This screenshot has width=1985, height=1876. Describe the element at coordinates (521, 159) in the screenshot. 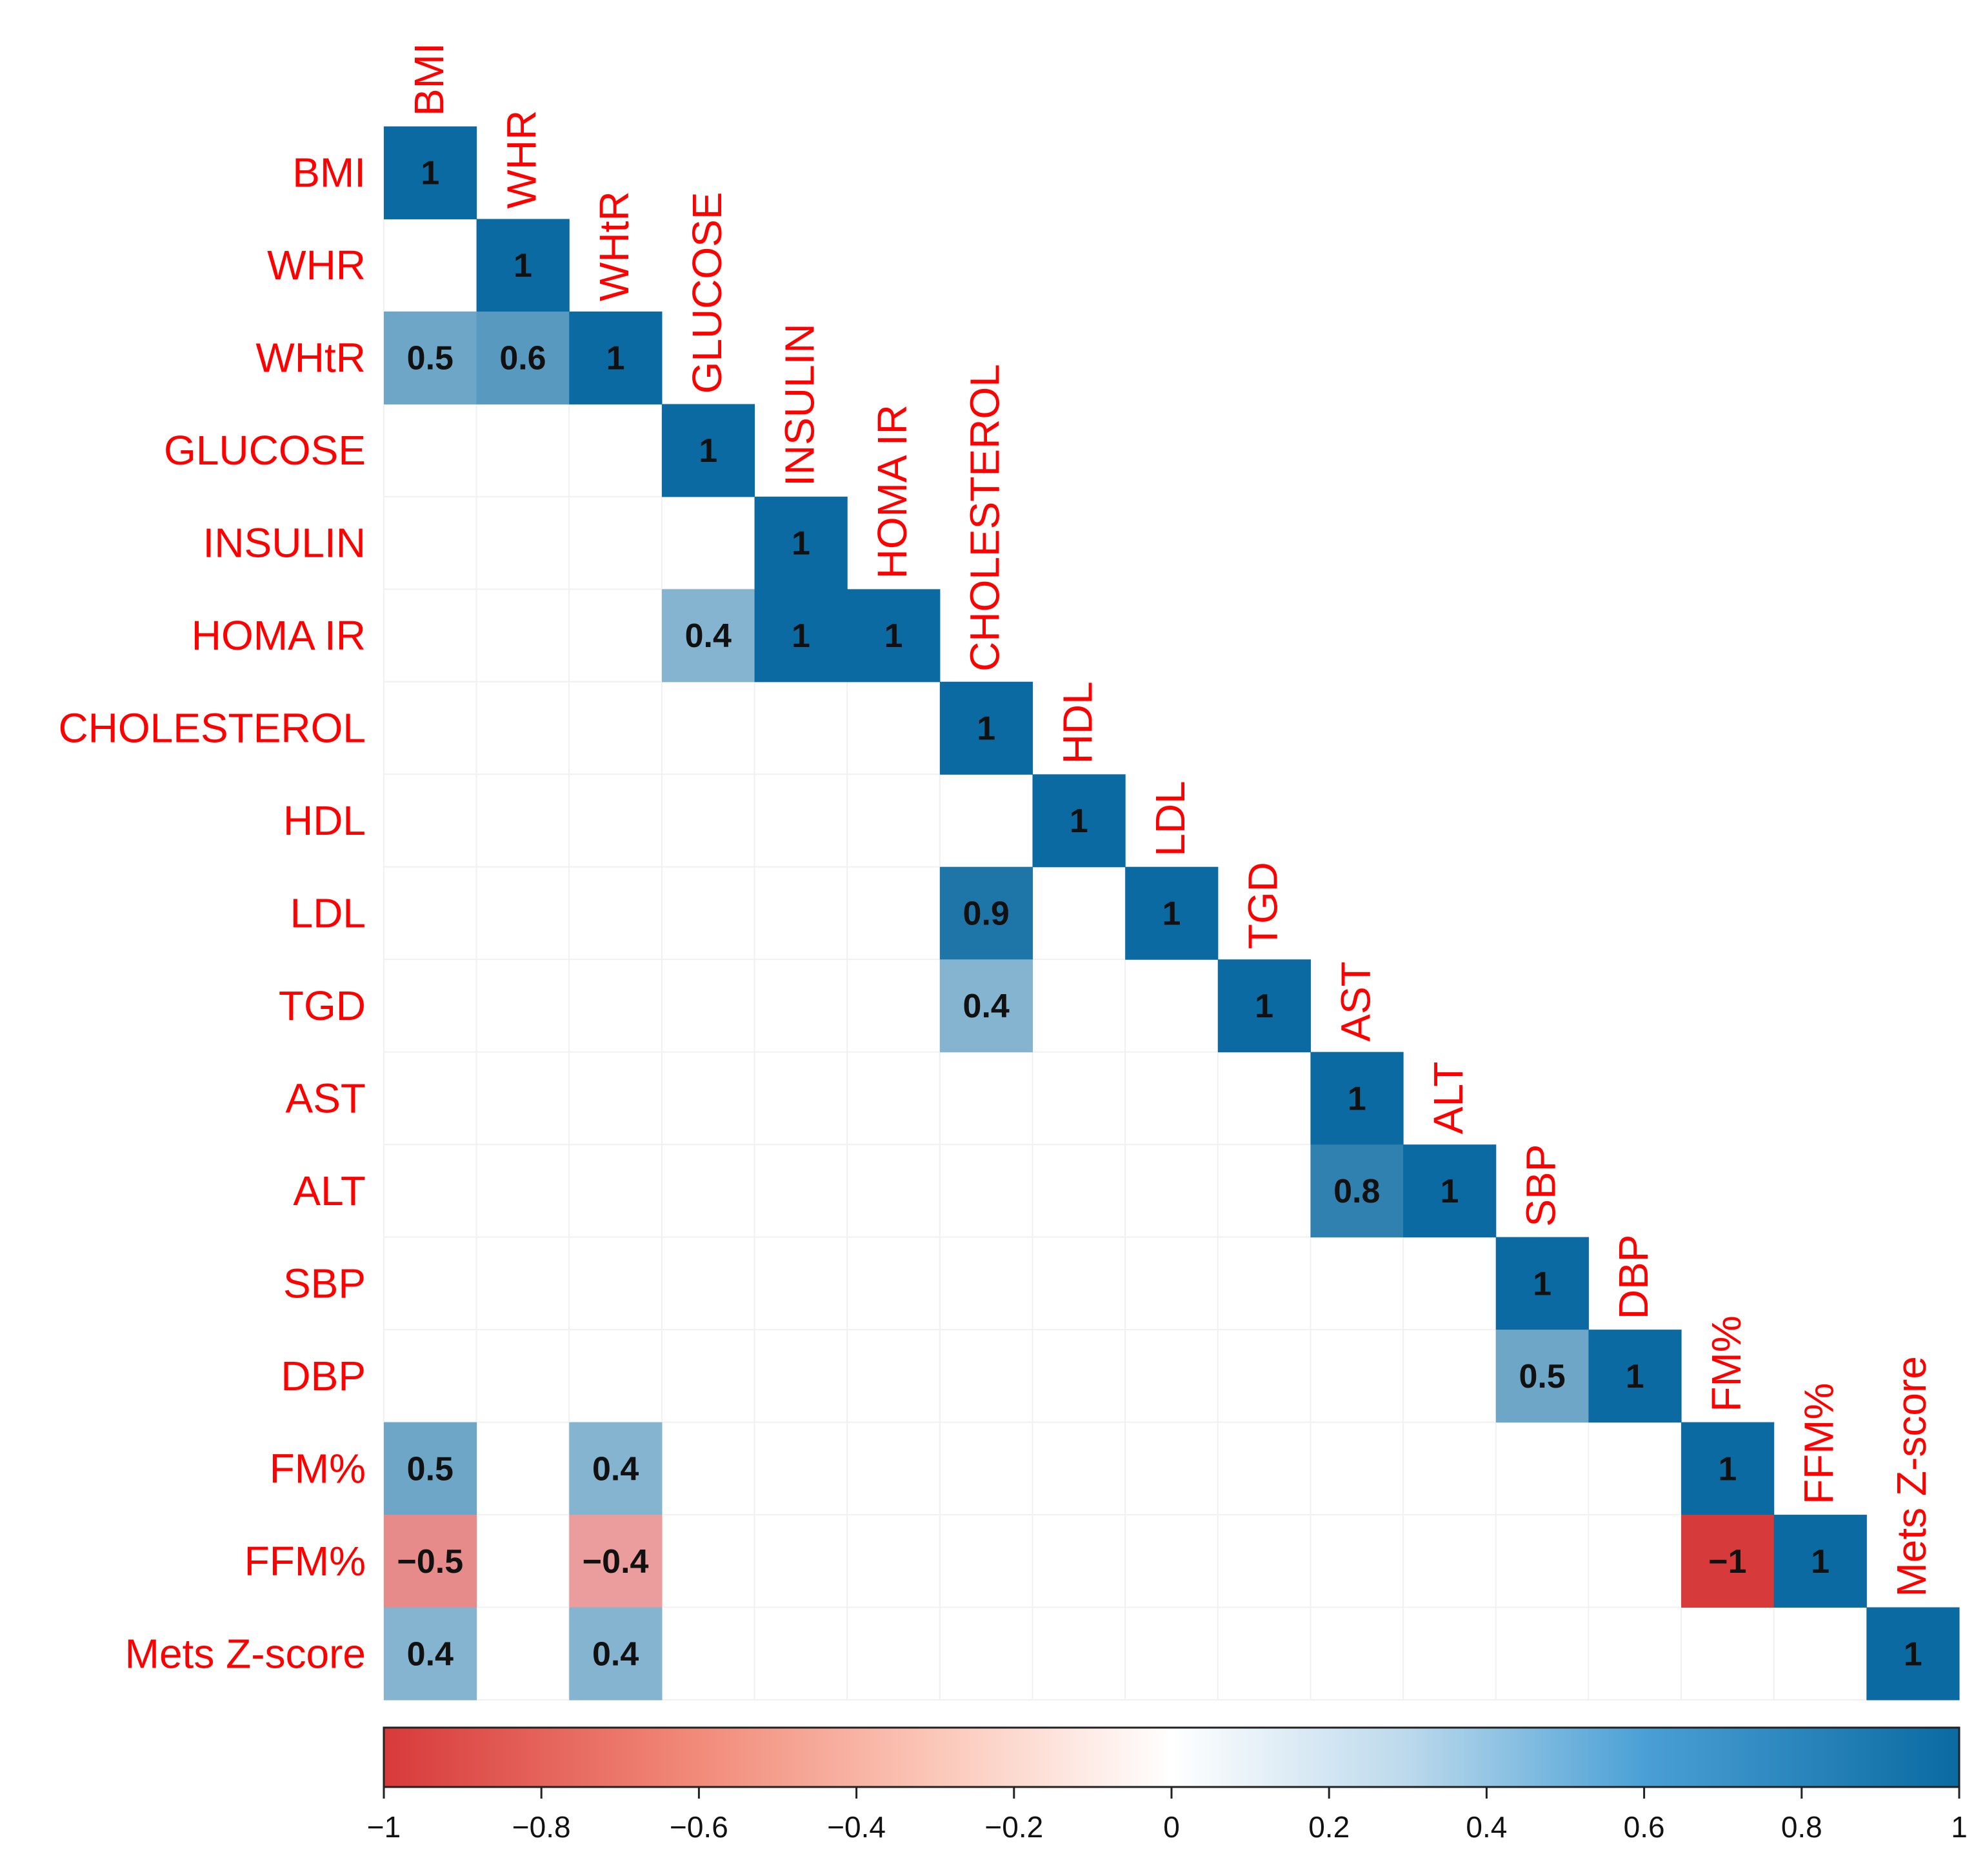

I see `col-label-whr: WHR` at that location.